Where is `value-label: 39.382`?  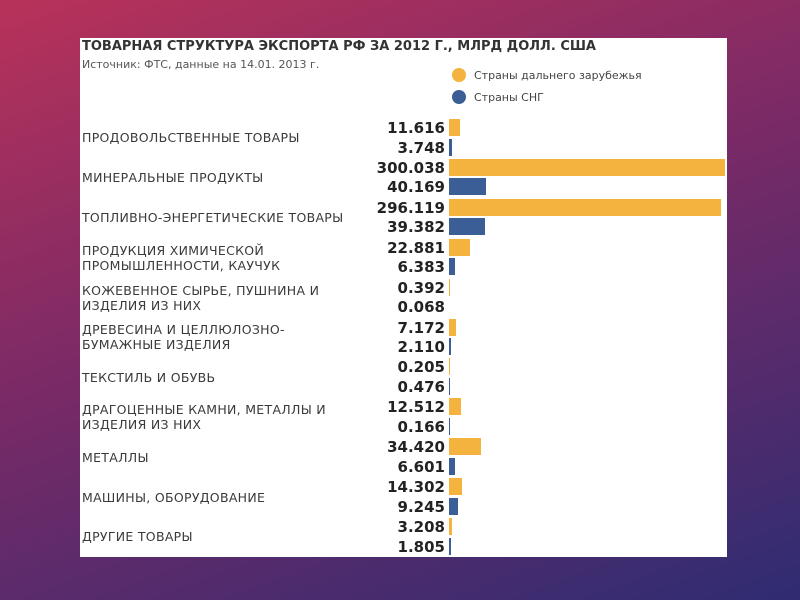
value-label: 39.382 is located at coordinates (416, 227).